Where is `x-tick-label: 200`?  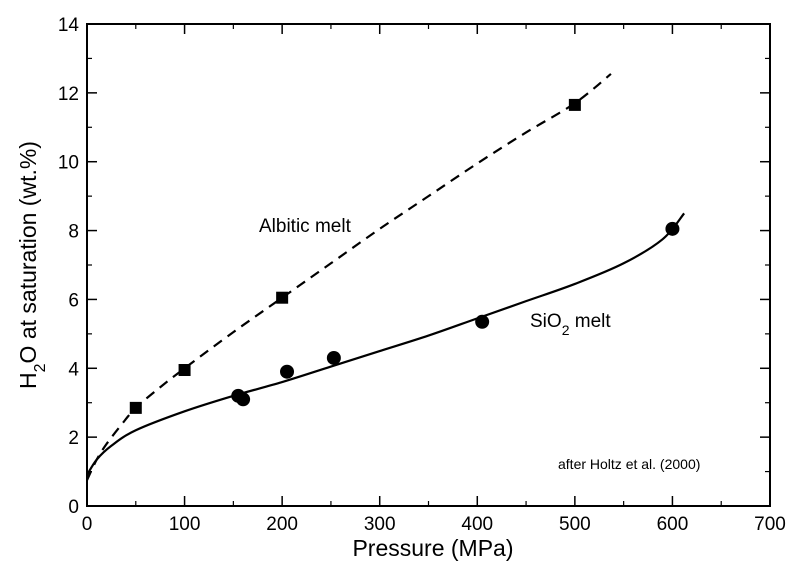 x-tick-label: 200 is located at coordinates (282, 524).